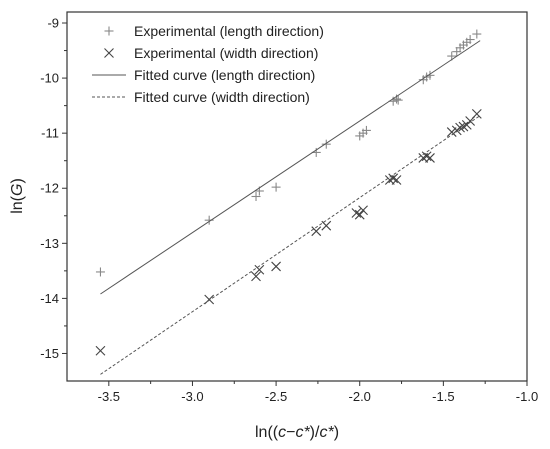 The image size is (550, 449). What do you see at coordinates (17, 190) in the screenshot?
I see `axis-title-part: G` at bounding box center [17, 190].